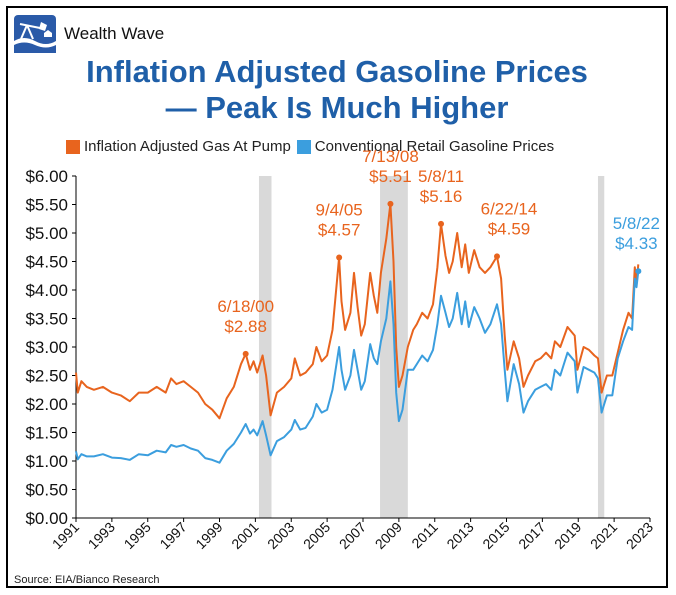  What do you see at coordinates (46, 205) in the screenshot?
I see `y-tick-label: $5.50` at bounding box center [46, 205].